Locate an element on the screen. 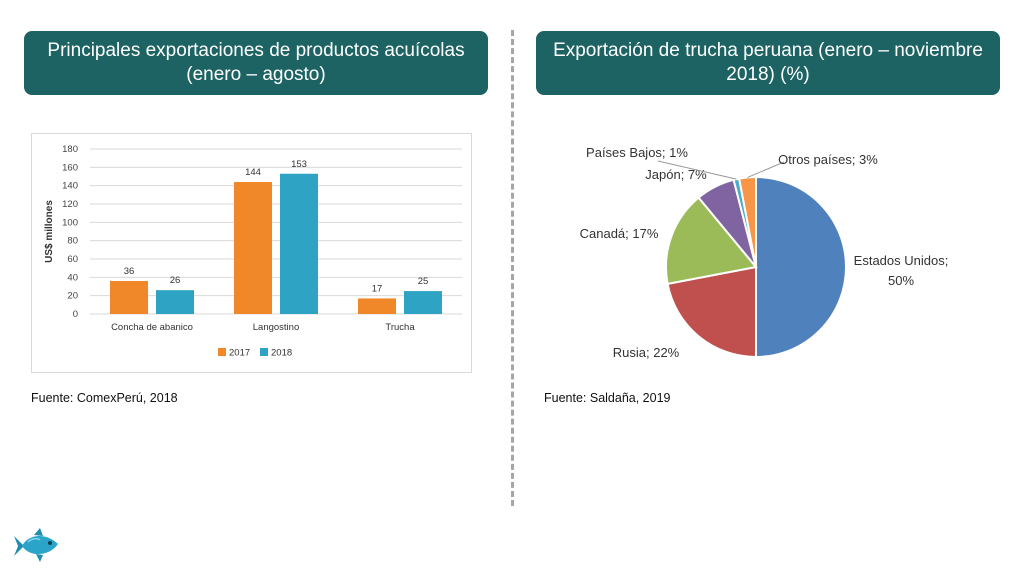 This screenshot has height=576, width=1024. y-axis-label: US$ millones is located at coordinates (49, 231).